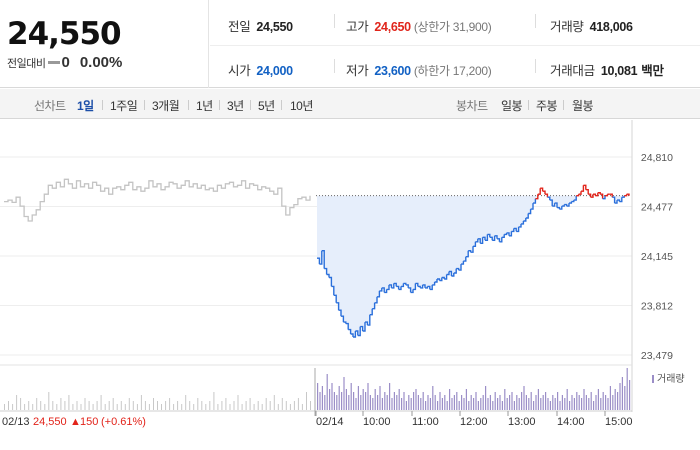 This screenshot has height=450, width=700. What do you see at coordinates (166, 106) in the screenshot?
I see `tab-3months: 3개월` at bounding box center [166, 106].